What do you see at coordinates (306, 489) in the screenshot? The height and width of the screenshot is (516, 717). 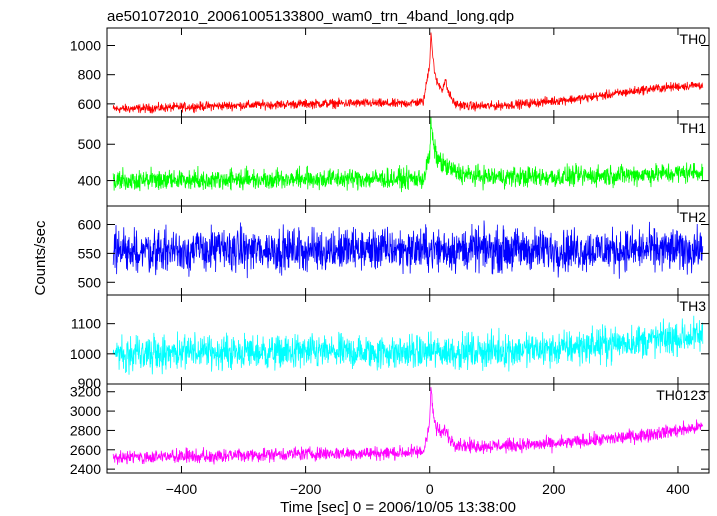 I see `x-tick-label: −200` at bounding box center [306, 489].